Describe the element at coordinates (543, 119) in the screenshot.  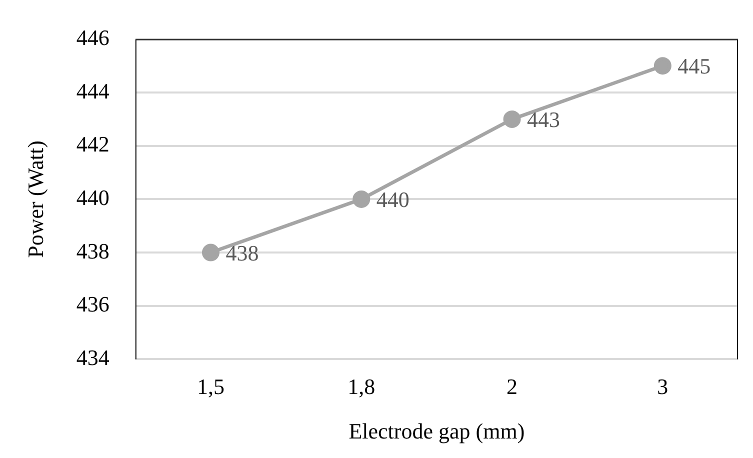
I see `data-label: 443` at that location.